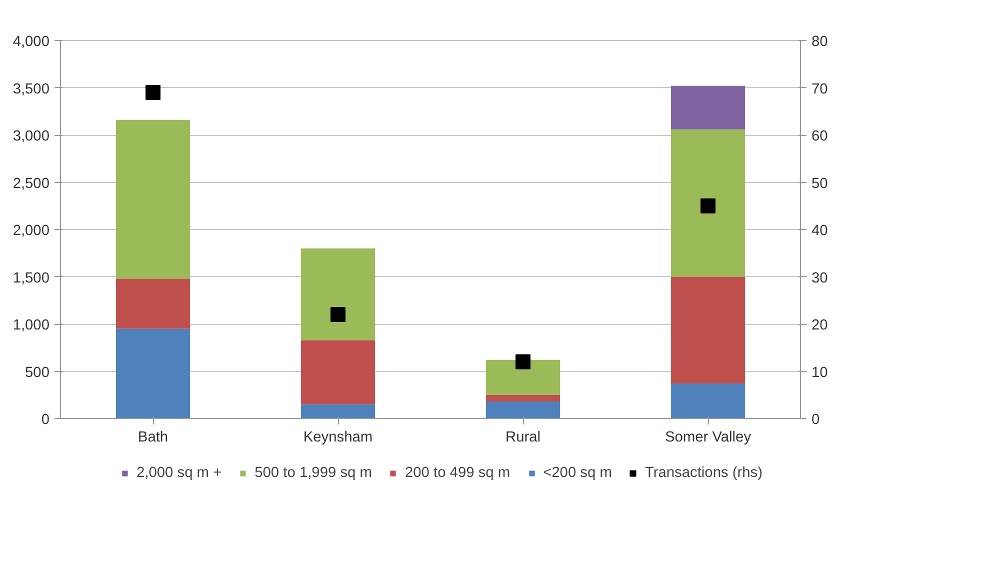  What do you see at coordinates (708, 438) in the screenshot?
I see `x-tick-label: Somer Valley` at bounding box center [708, 438].